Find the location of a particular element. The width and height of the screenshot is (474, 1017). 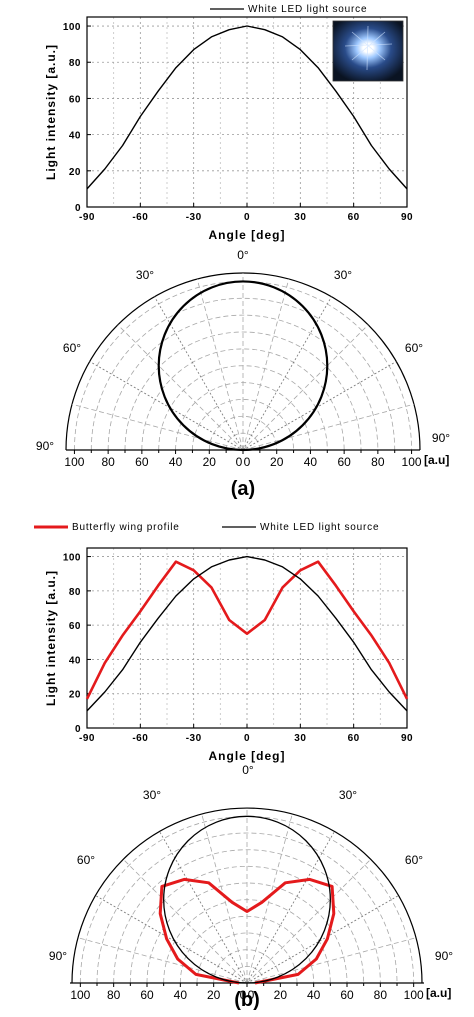

polar-curve-butterfly is located at coordinates (247, 931).